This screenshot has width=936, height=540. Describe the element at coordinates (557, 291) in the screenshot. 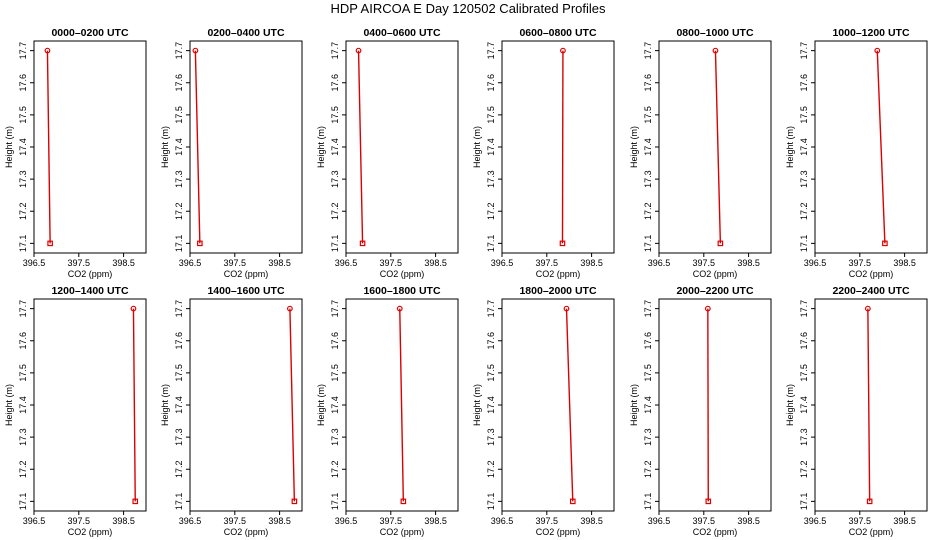

I see `panel-title: 1800–2000 UTC` at that location.